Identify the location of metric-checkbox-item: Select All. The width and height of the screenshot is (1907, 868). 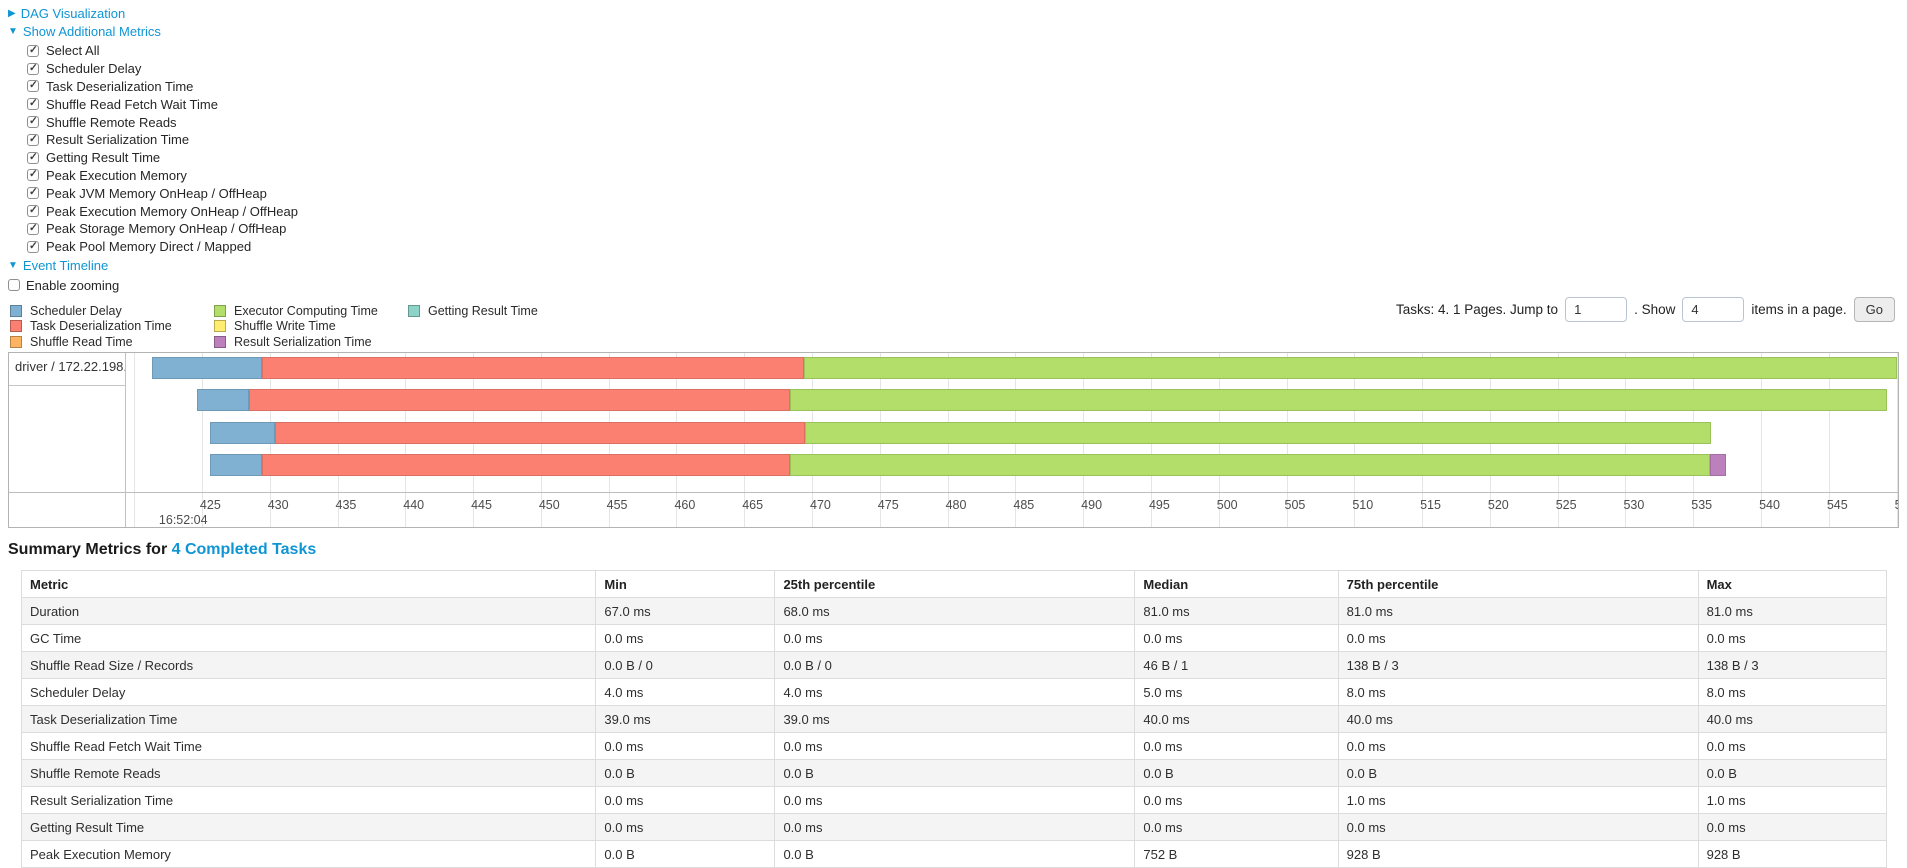
(162, 51).